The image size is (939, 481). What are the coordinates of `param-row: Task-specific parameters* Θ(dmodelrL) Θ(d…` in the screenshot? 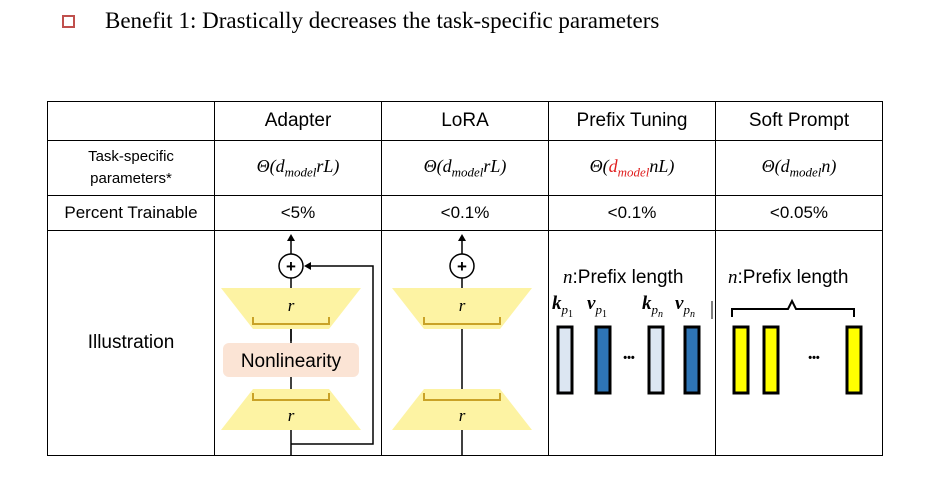 It's located at (465, 168).